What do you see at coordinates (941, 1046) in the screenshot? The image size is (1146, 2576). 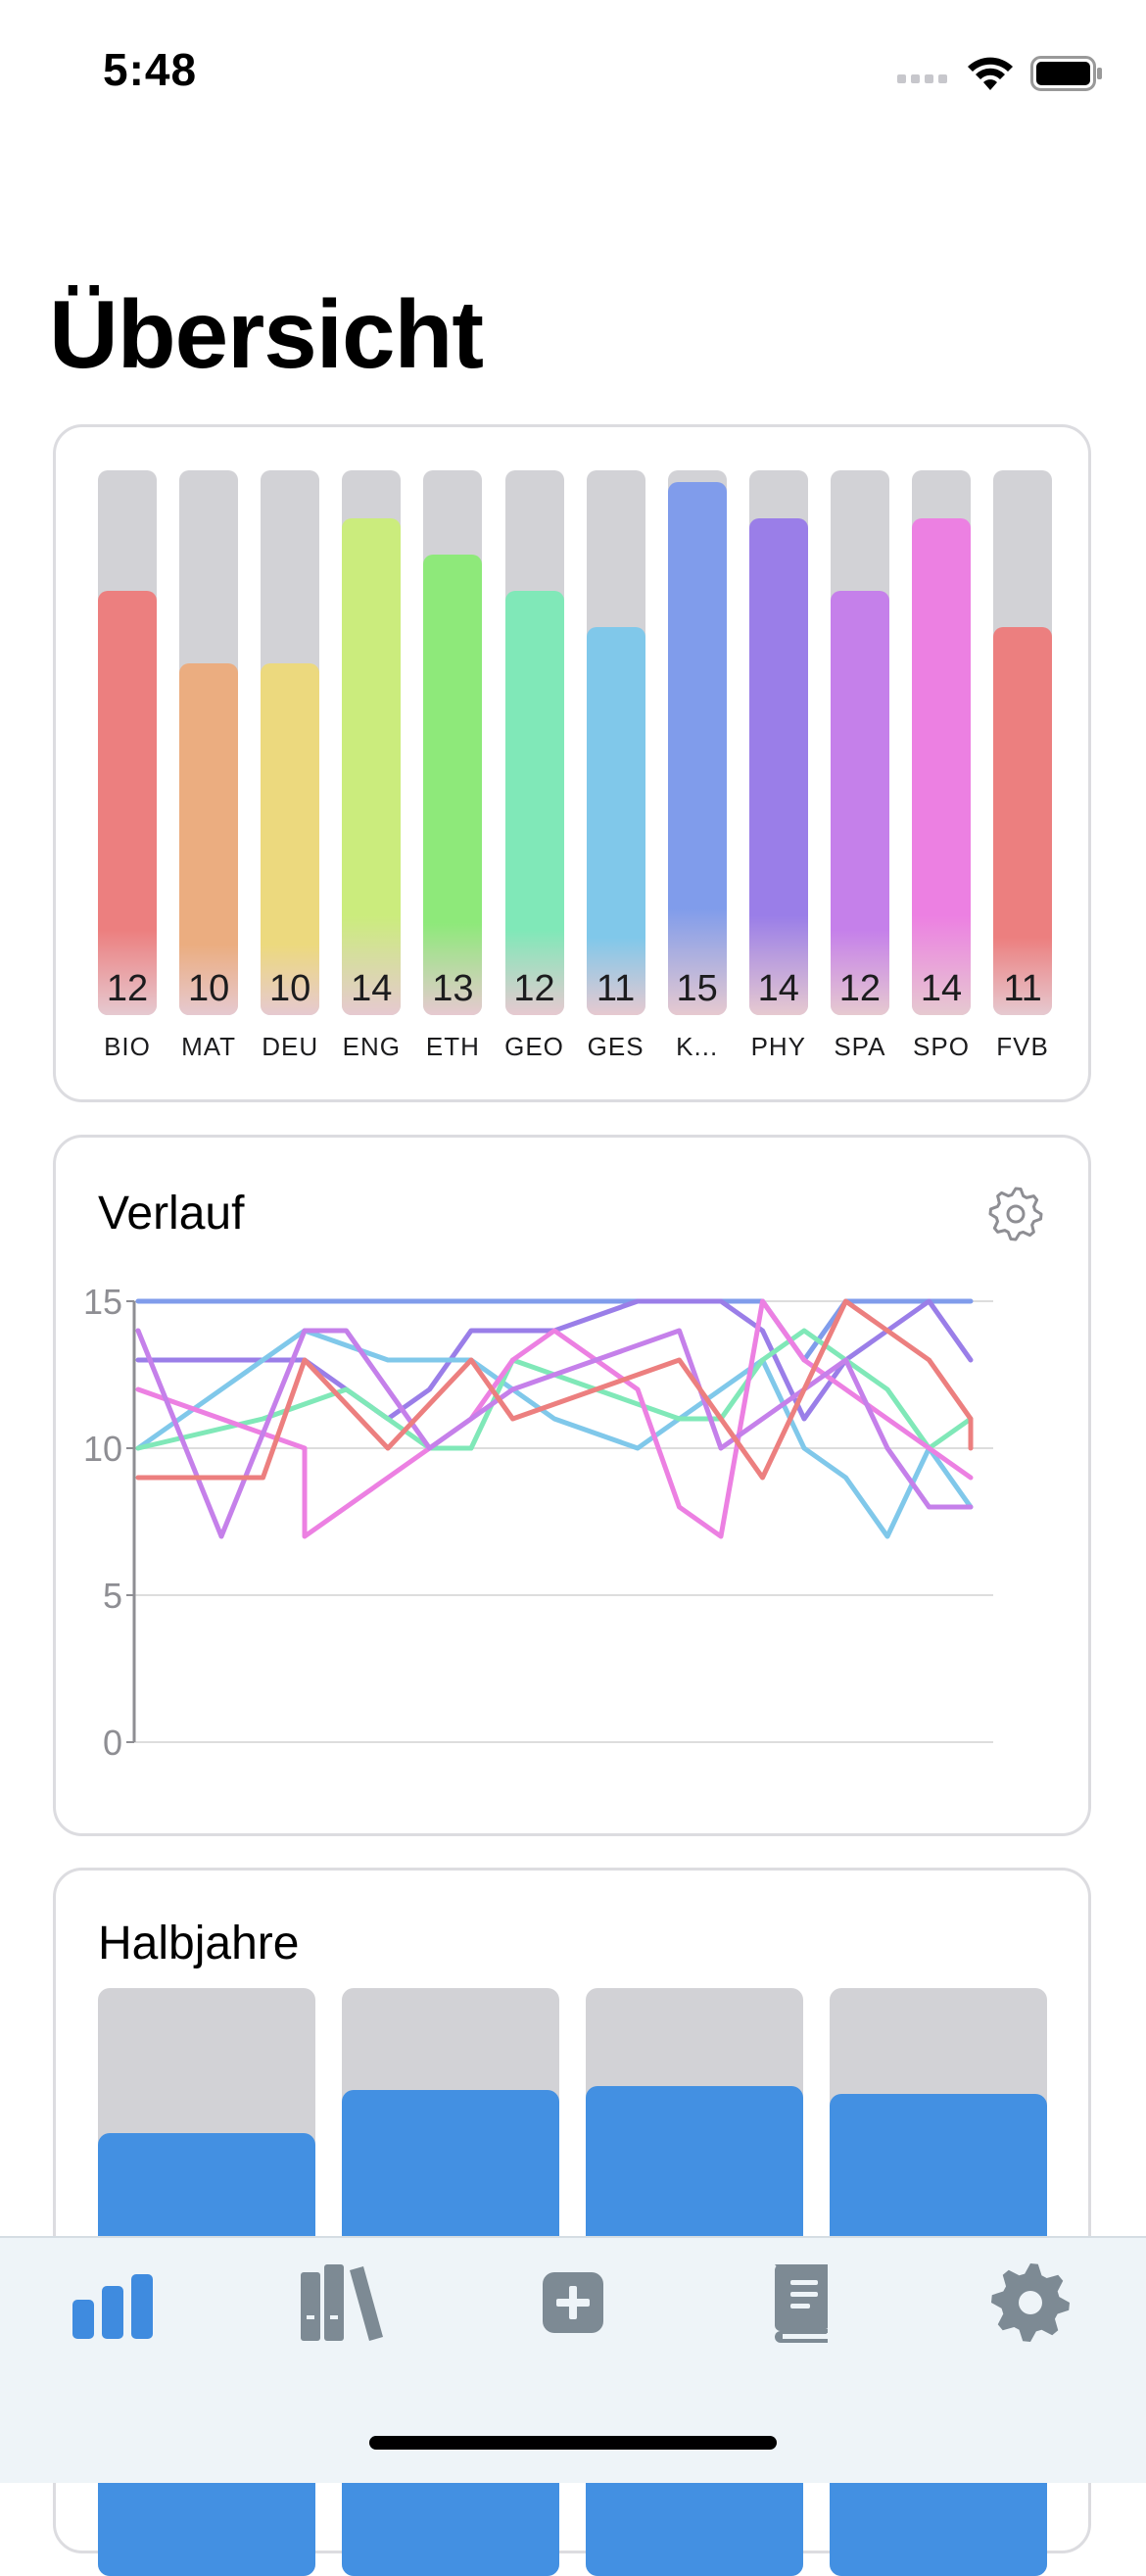 I see `subject-bar-label: SPO` at bounding box center [941, 1046].